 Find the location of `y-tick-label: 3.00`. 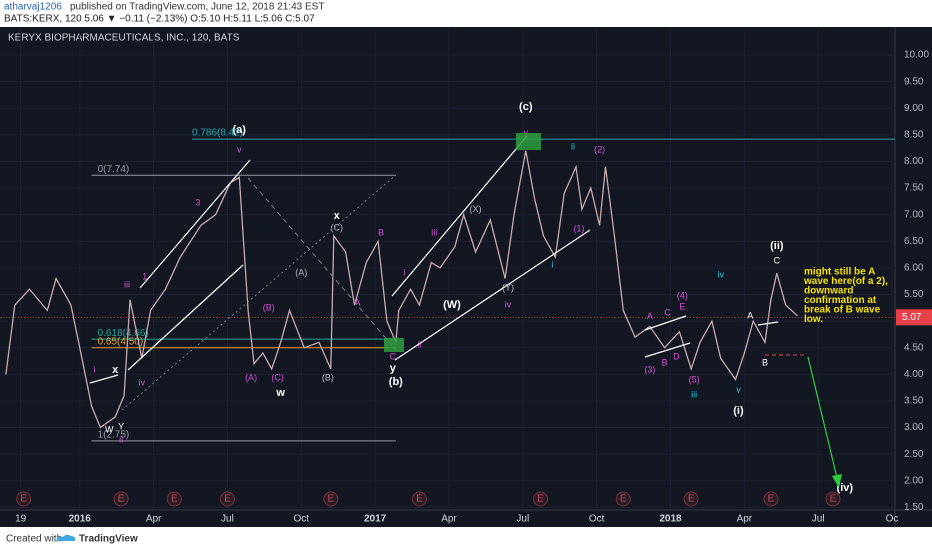

y-tick-label: 3.00 is located at coordinates (914, 427).